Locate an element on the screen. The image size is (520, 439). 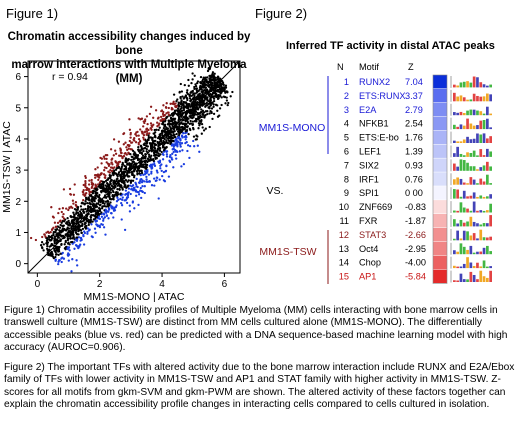
z-score-heat-cell is located at coordinates (440, 82).